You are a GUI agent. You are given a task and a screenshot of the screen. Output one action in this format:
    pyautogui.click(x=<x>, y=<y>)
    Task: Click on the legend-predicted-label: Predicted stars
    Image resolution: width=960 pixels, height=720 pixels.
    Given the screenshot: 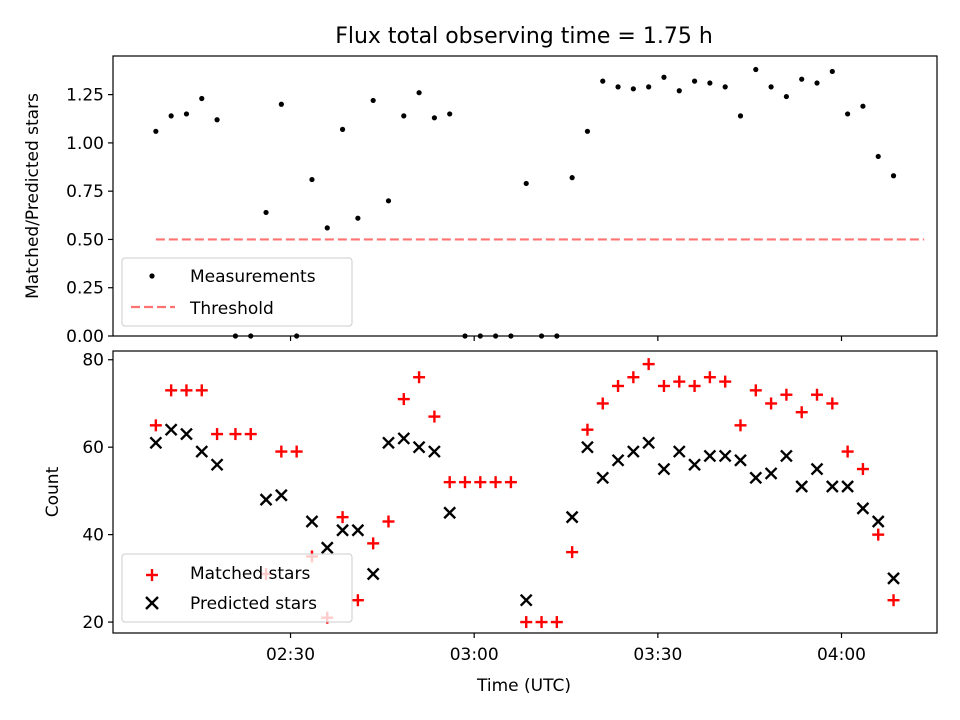 What is the action you would take?
    pyautogui.click(x=253, y=604)
    